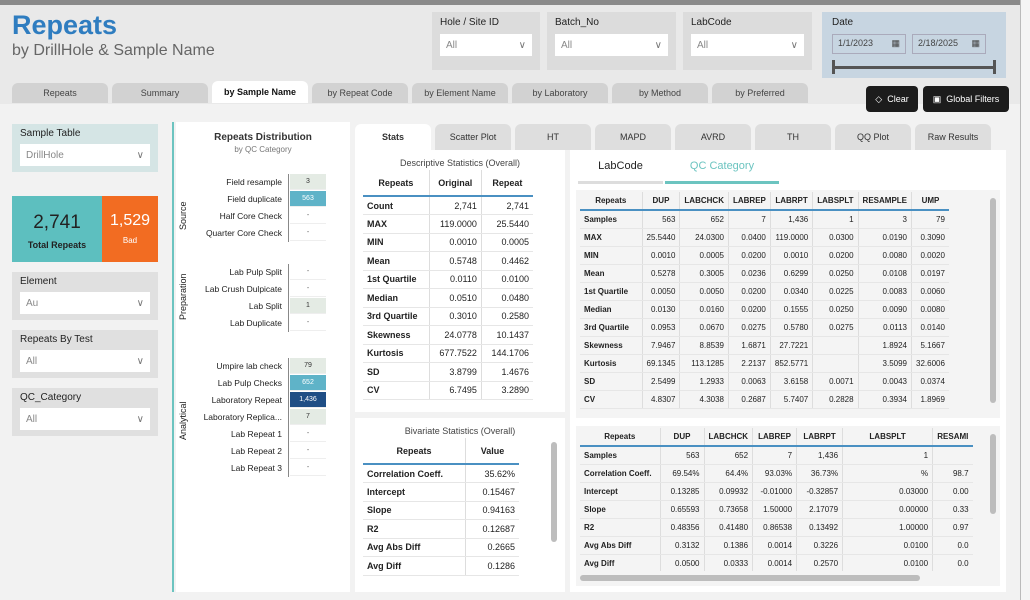 Image resolution: width=1030 pixels, height=600 pixels. Describe the element at coordinates (455, 279) in the screenshot. I see `cell-value: 0.0110` at that location.